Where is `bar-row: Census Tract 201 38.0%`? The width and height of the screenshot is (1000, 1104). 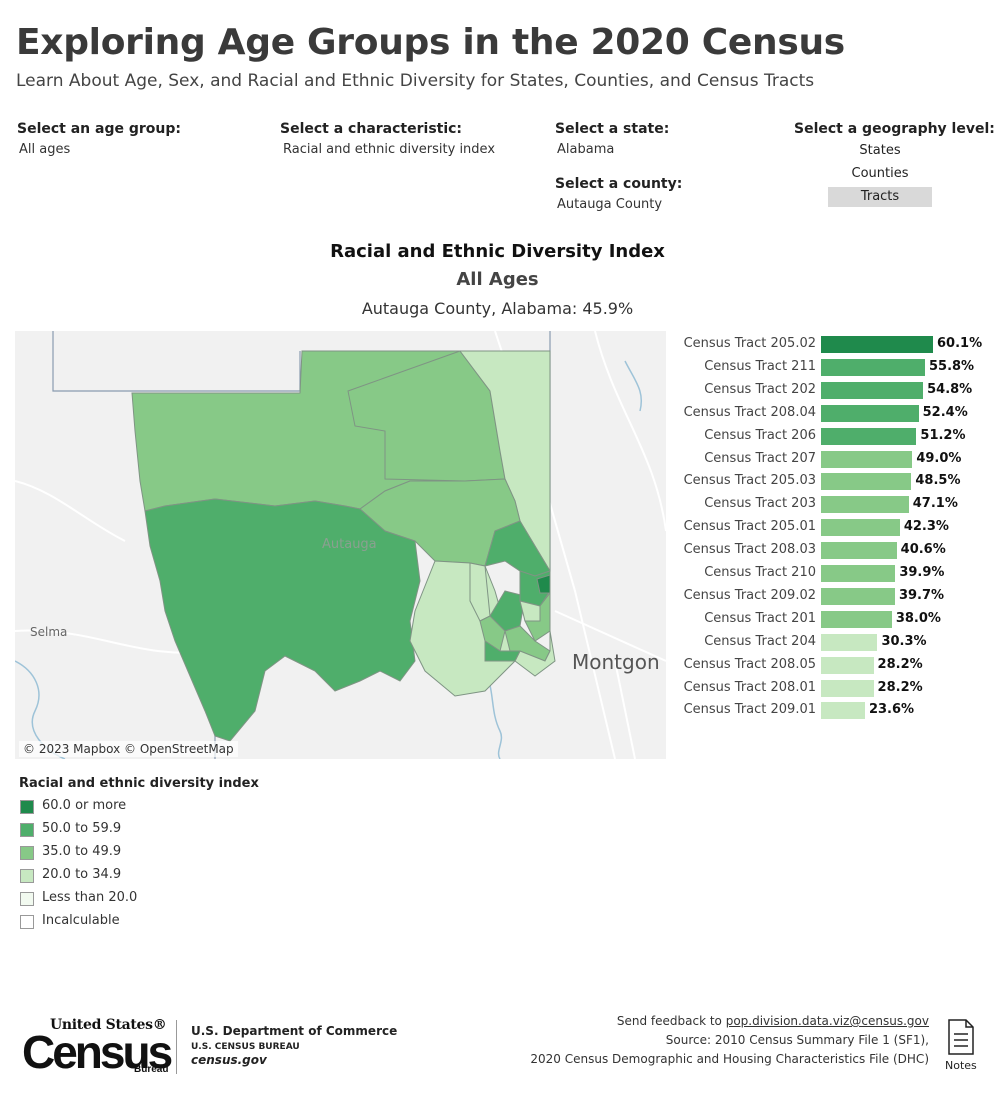
bar-row: Census Tract 201 38.0% is located at coordinates (830, 619).